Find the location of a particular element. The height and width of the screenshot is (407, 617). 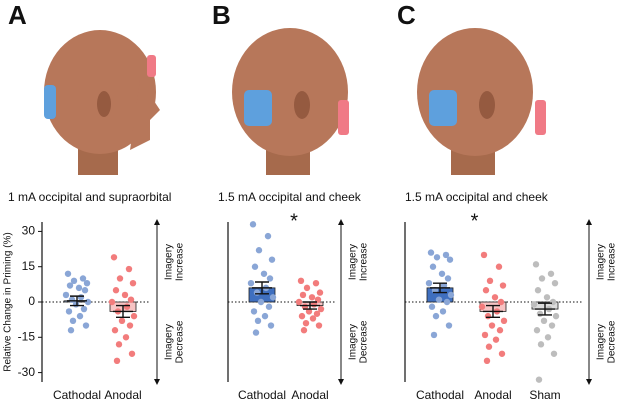

y-tick-label: -15 is located at coordinates (27, 336).